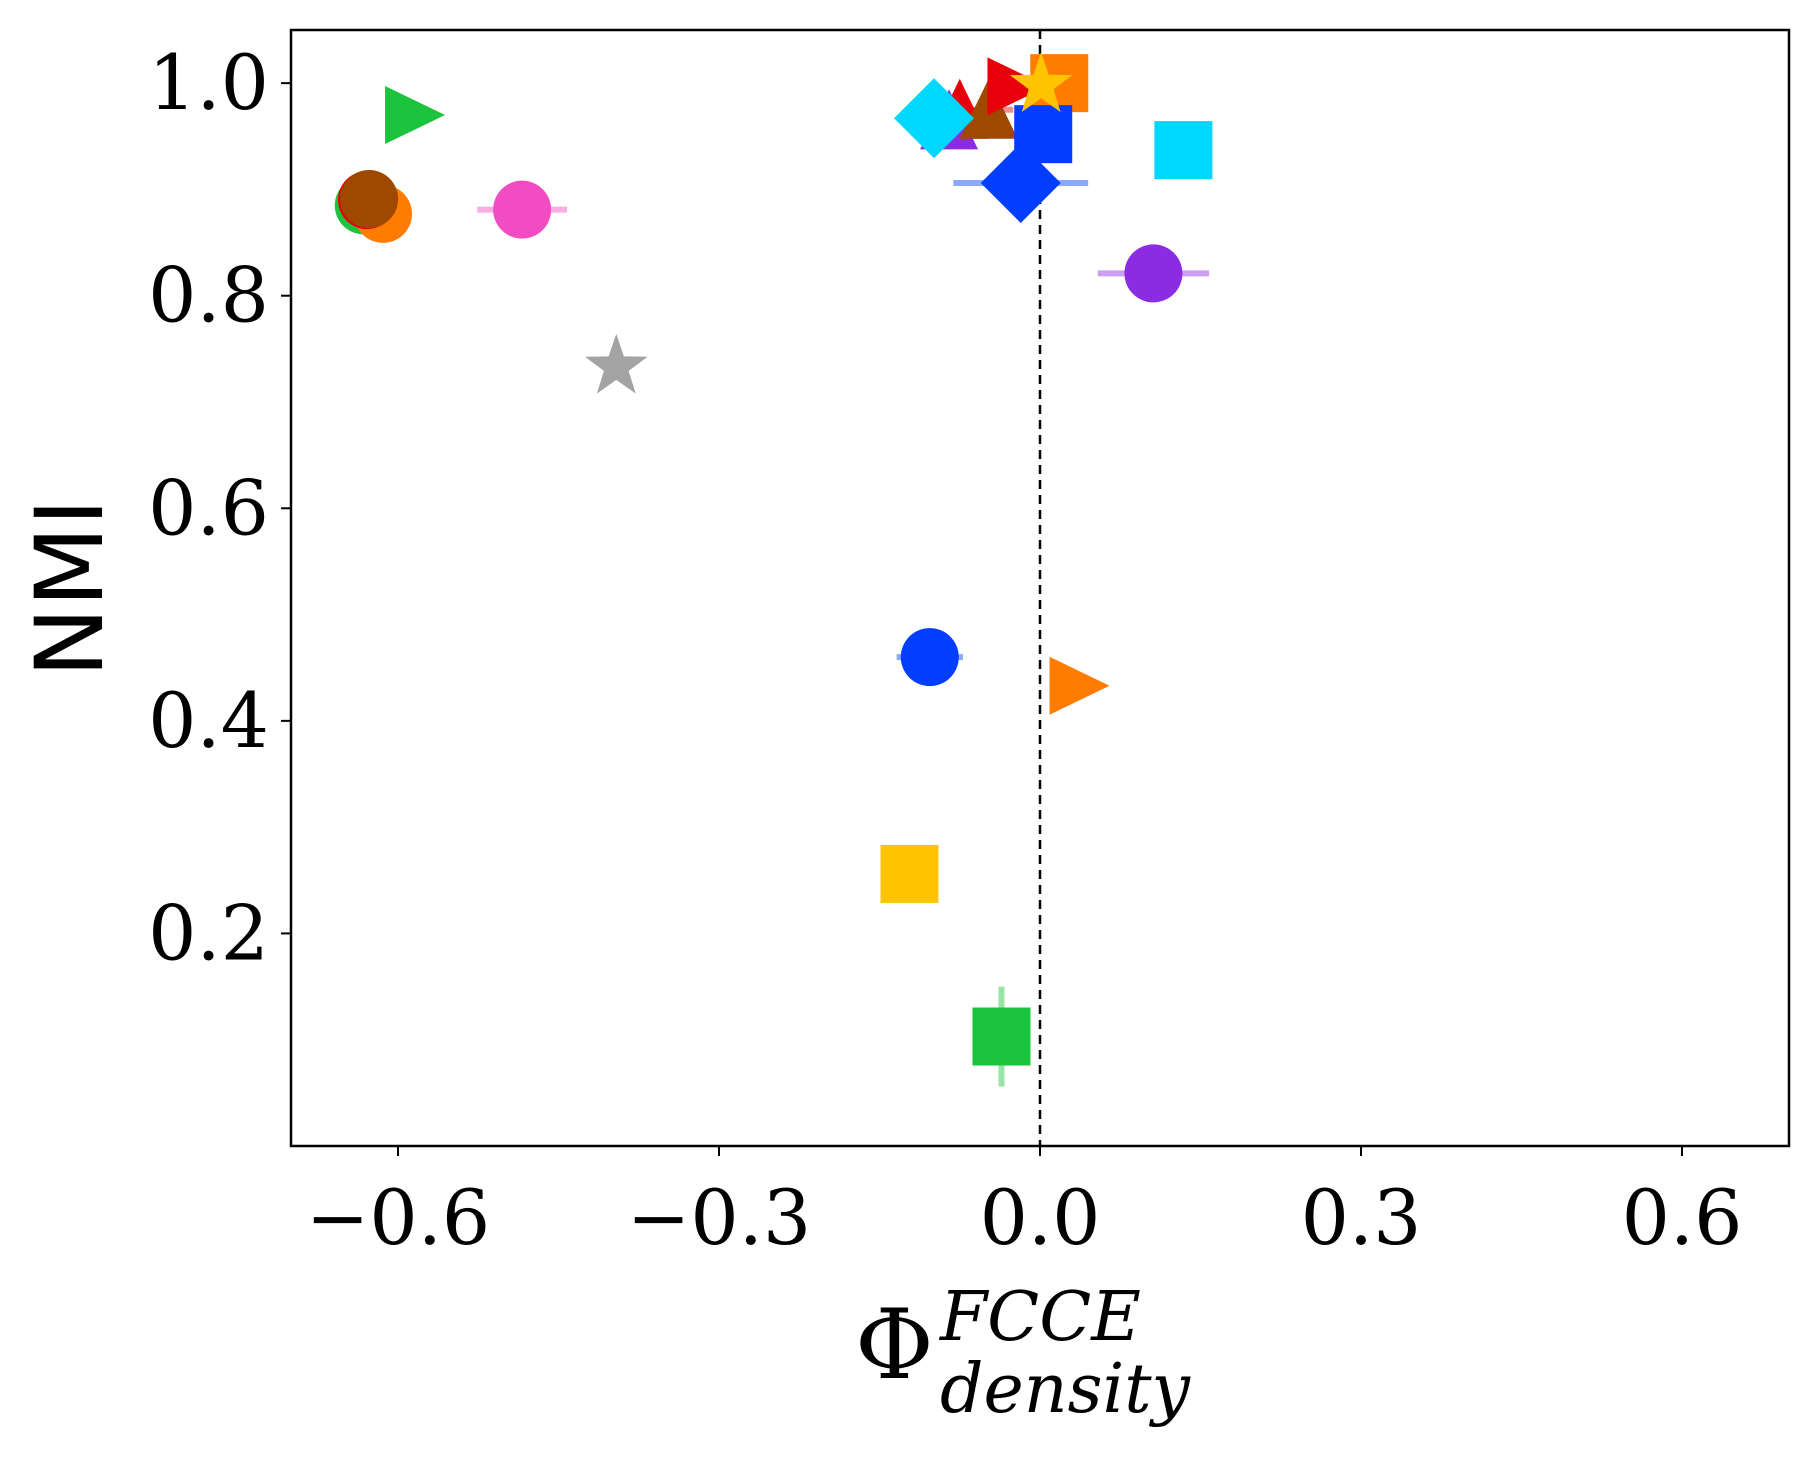 This screenshot has height=1460, width=1808. What do you see at coordinates (1153, 273) in the screenshot?
I see `purple-circle-marker` at bounding box center [1153, 273].